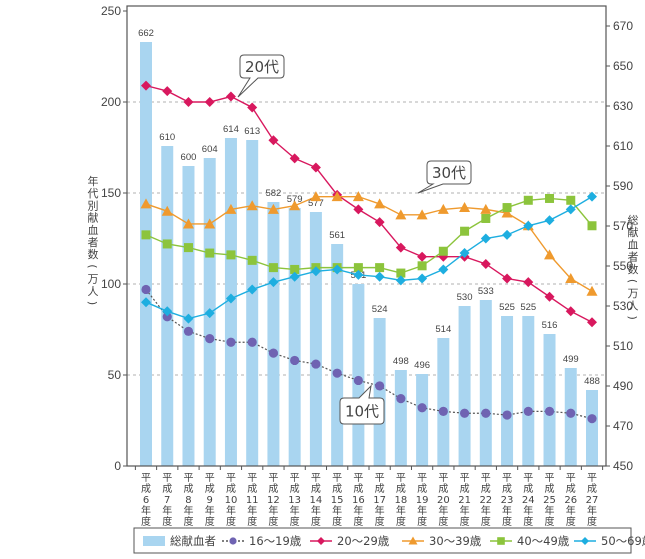  Describe the element at coordinates (252, 131) in the screenshot. I see `bar-label-5: 613` at that location.